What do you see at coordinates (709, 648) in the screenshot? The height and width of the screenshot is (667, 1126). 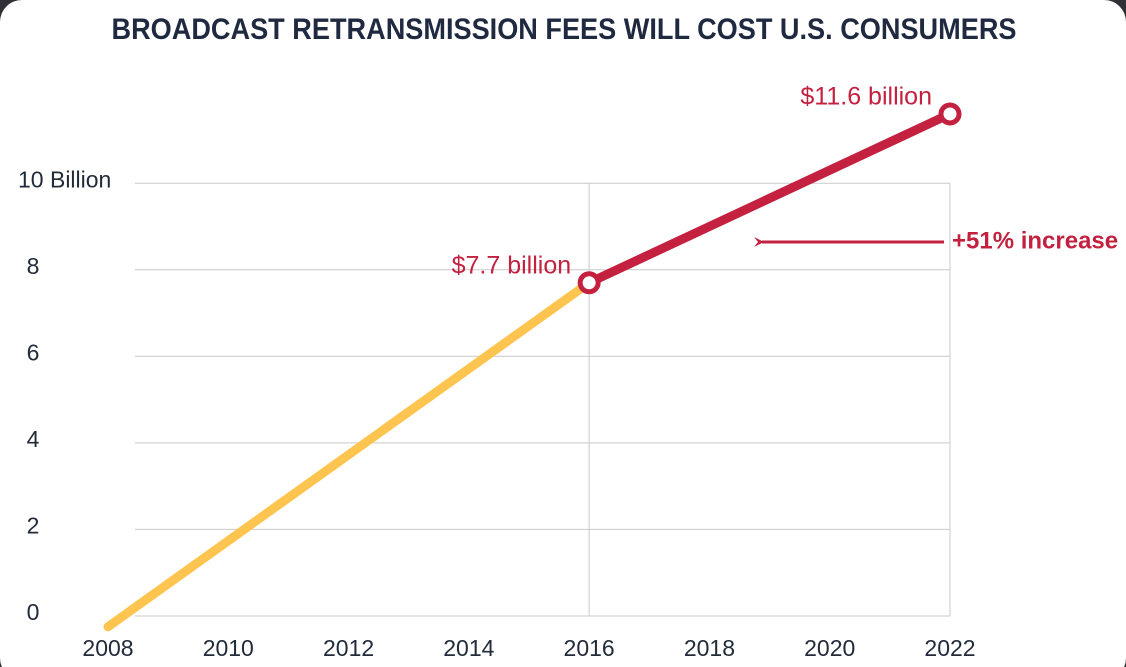 I see `x-tick-label: 2018` at bounding box center [709, 648].